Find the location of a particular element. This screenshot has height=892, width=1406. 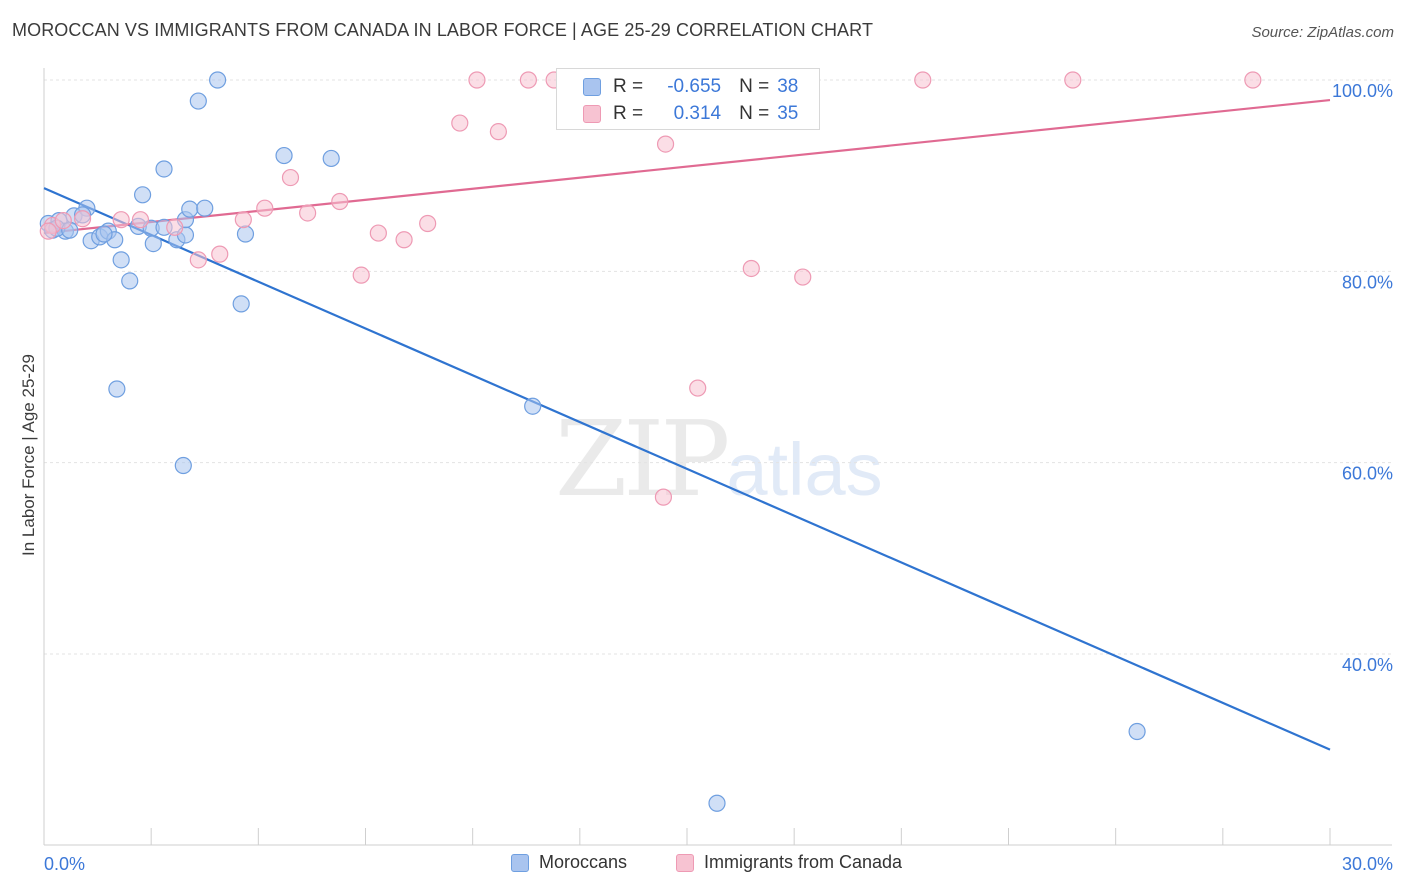

legend-label: Immigrants from Canada is located at coordinates (803, 862).